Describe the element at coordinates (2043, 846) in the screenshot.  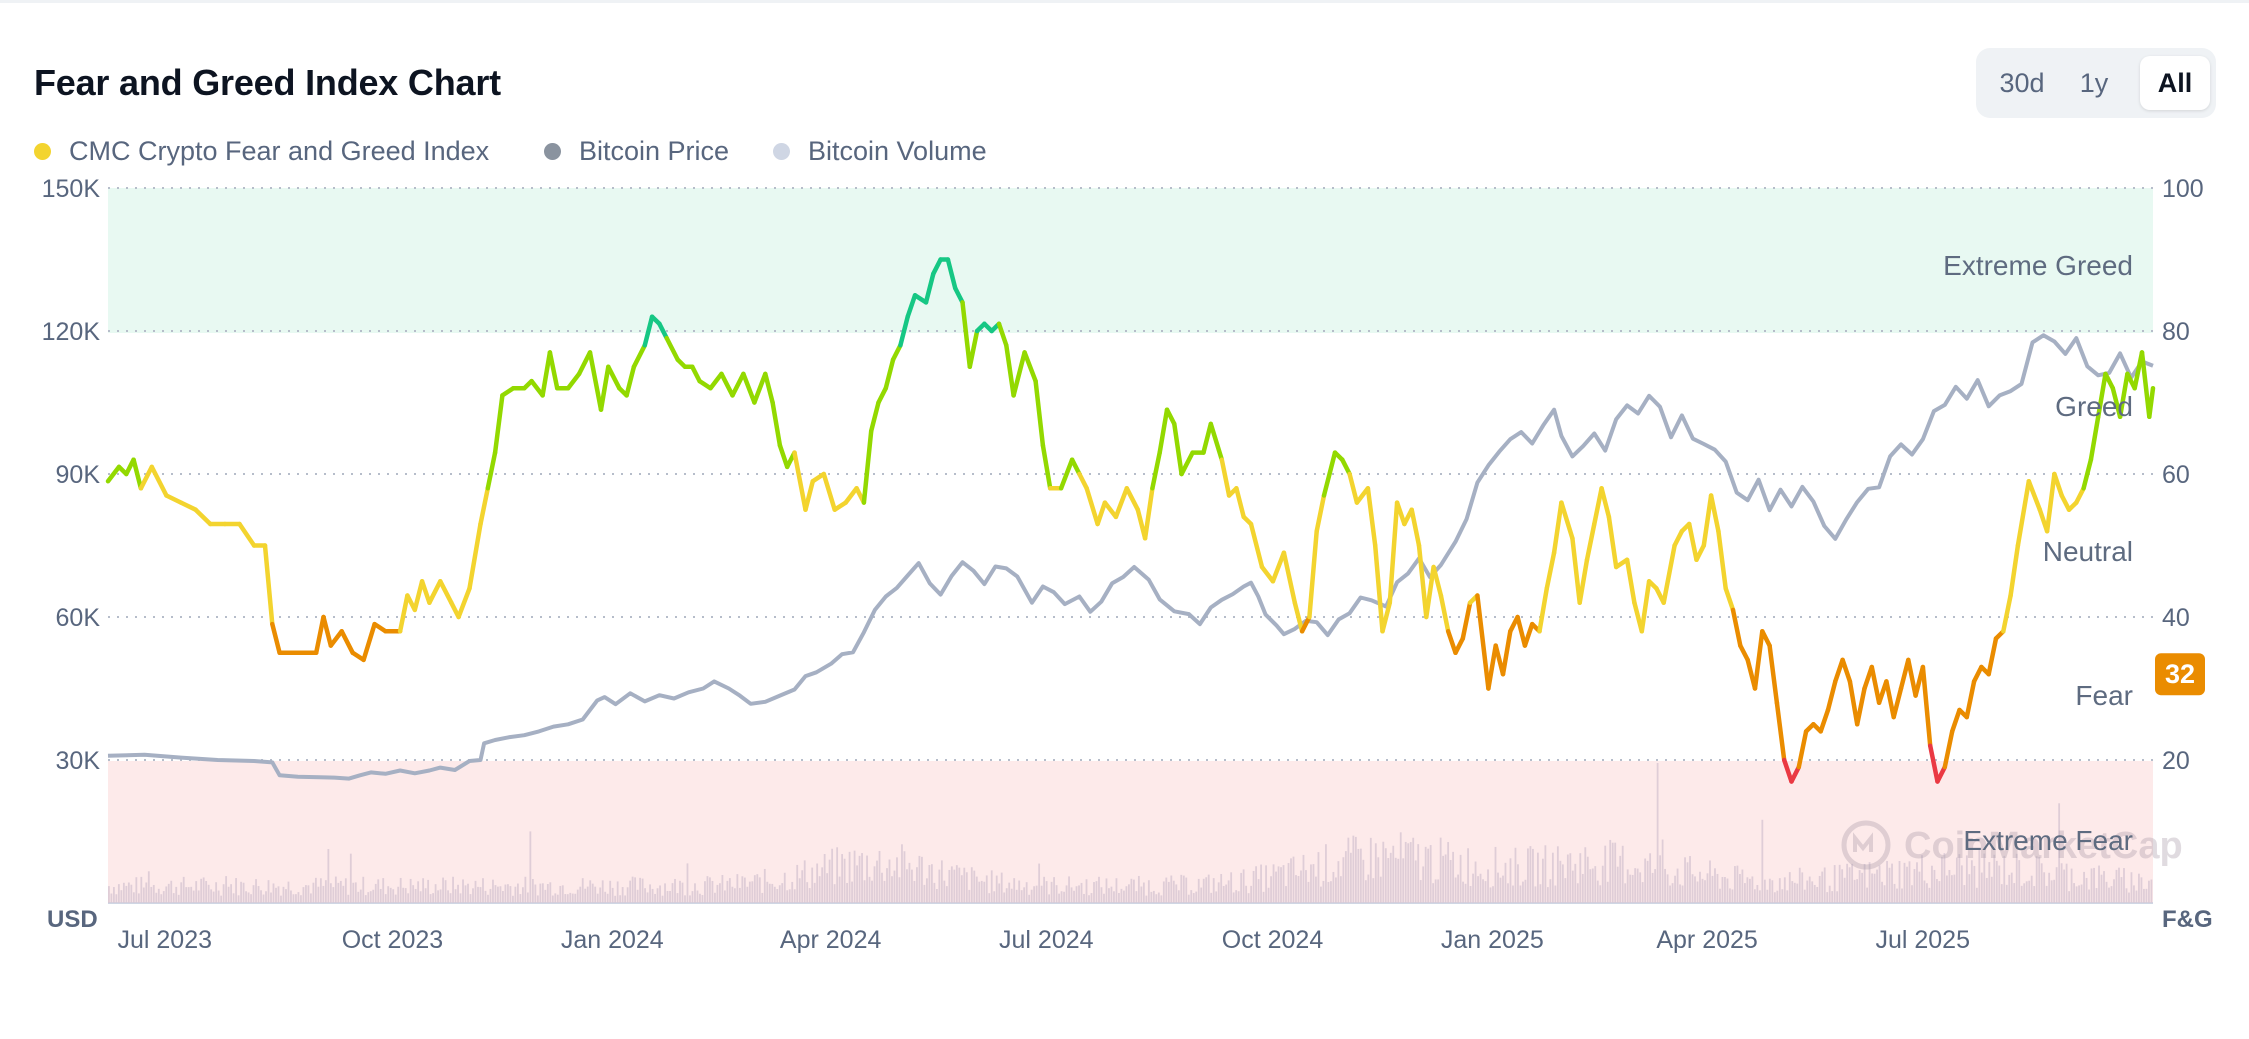
I see `watermark-text: CoinMarketCap` at that location.